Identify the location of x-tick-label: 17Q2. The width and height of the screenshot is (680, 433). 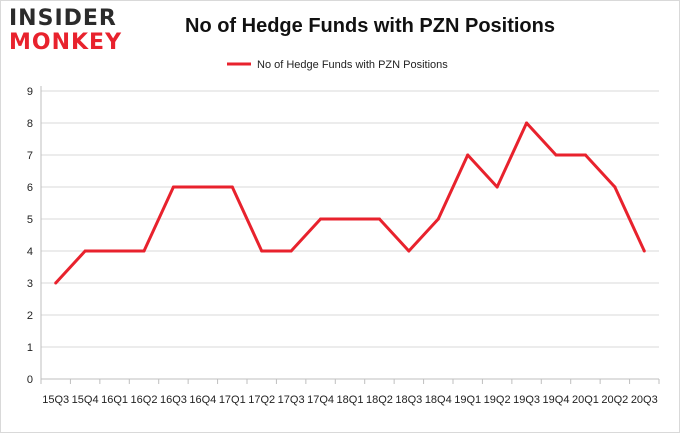
(261, 400).